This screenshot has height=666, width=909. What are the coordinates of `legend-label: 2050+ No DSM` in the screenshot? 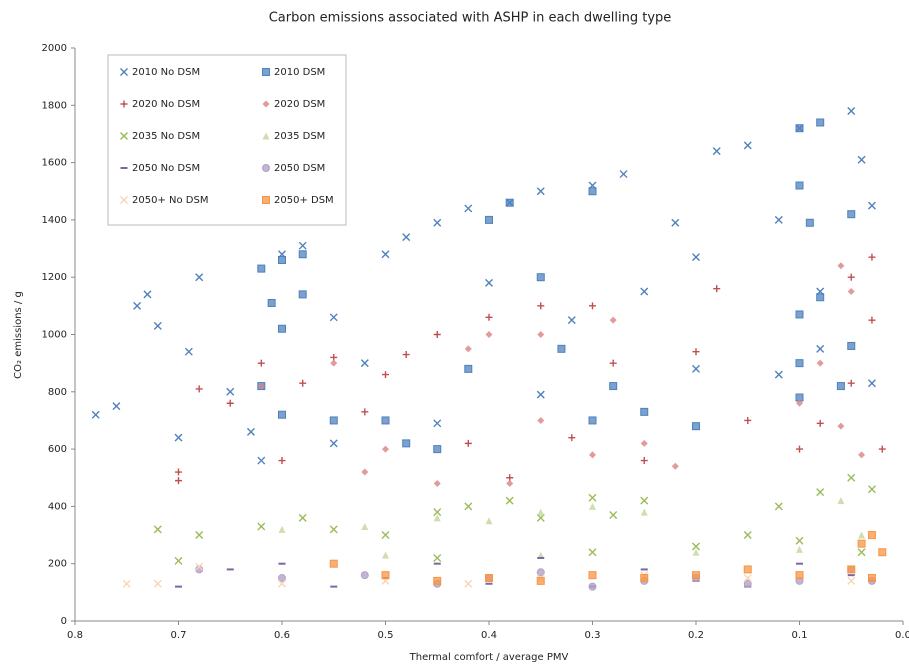 It's located at (170, 200).